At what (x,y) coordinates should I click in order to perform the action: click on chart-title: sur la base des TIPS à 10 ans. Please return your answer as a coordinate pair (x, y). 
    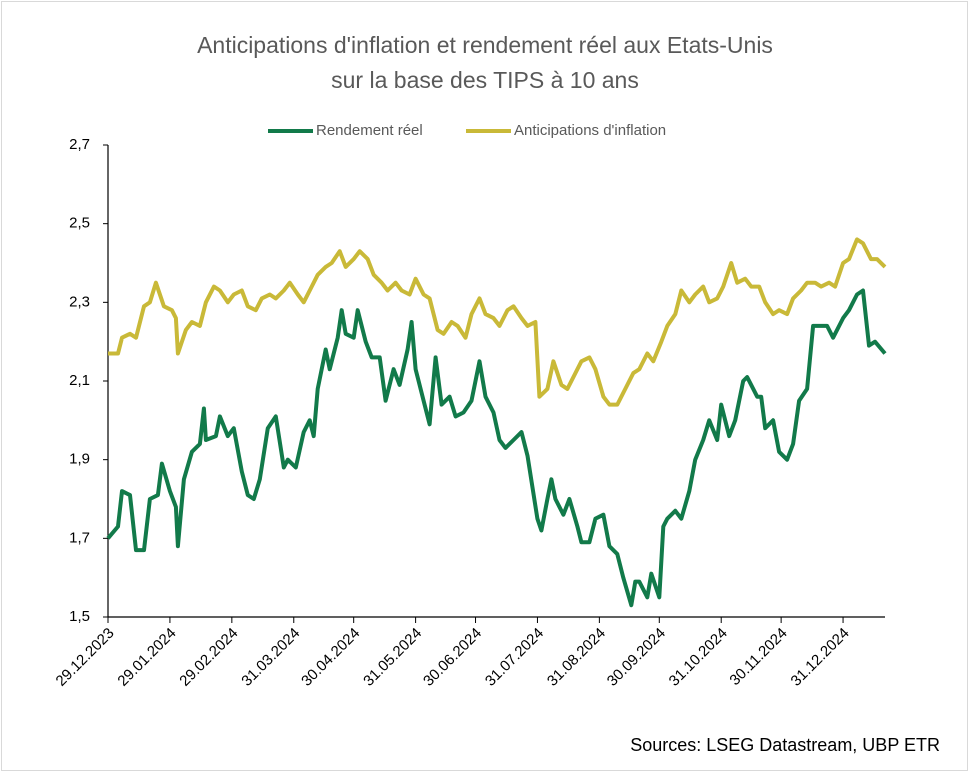
    Looking at the image, I should click on (485, 80).